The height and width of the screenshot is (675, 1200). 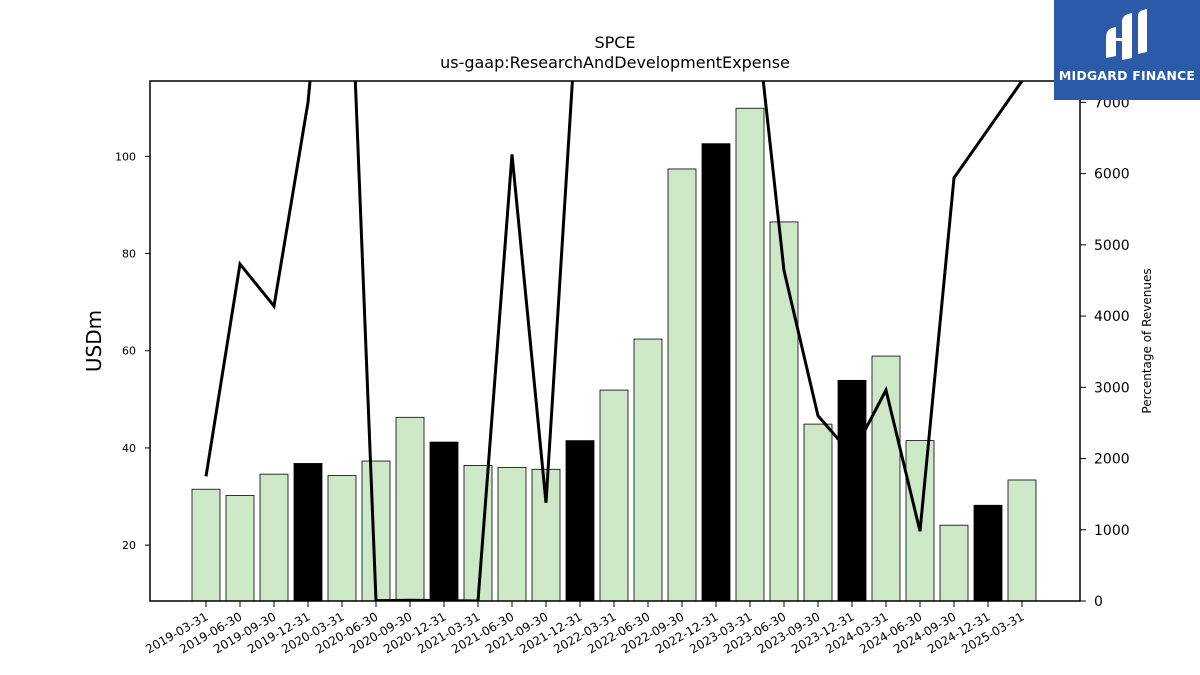 What do you see at coordinates (615, 62) in the screenshot?
I see `chart-subtitle: us-gaap:ResearchAndDevelopmentExpense` at bounding box center [615, 62].